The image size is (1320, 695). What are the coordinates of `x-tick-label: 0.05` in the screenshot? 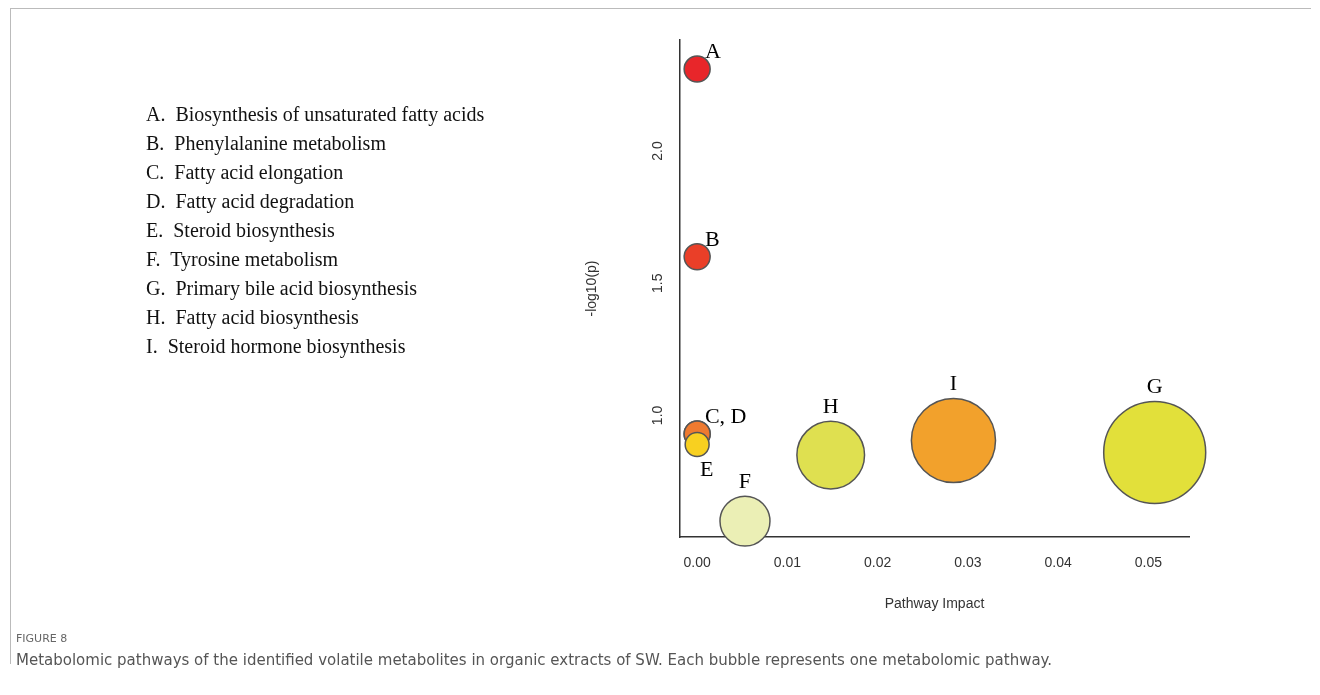 It's located at (1148, 562).